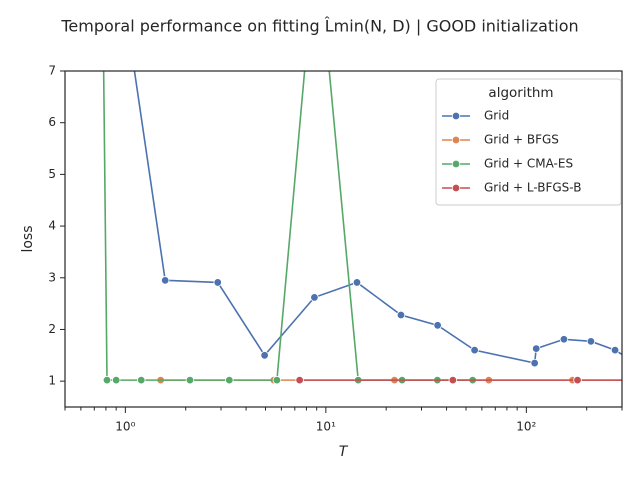 This screenshot has width=640, height=480. Describe the element at coordinates (52, 71) in the screenshot. I see `y-tick-label: 7` at that location.